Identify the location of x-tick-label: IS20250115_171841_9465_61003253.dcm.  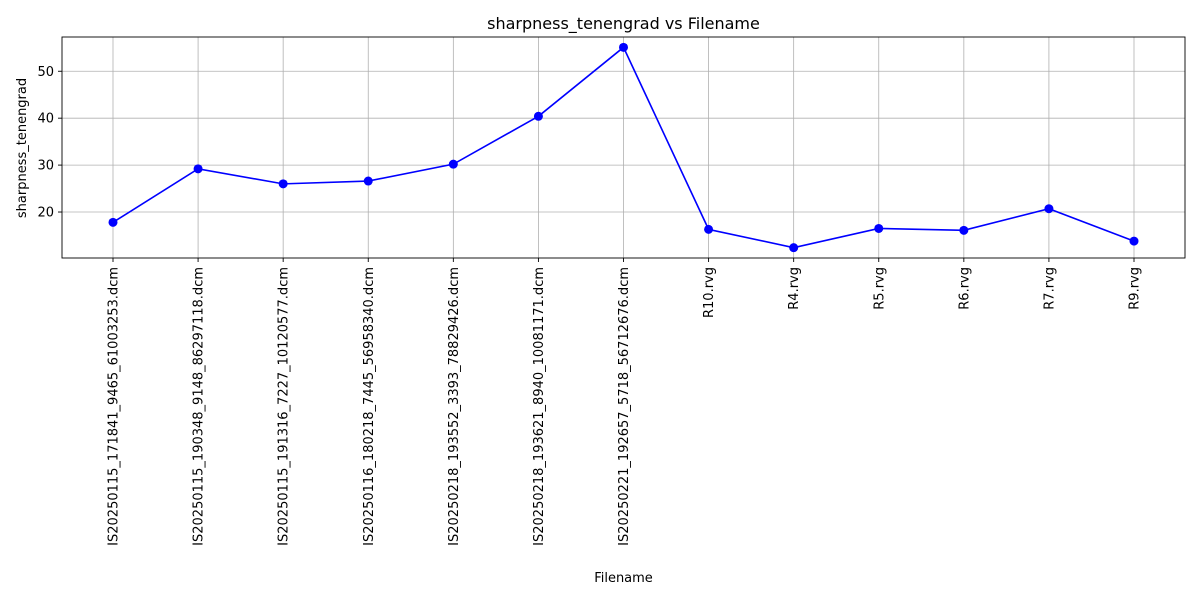
(114, 406).